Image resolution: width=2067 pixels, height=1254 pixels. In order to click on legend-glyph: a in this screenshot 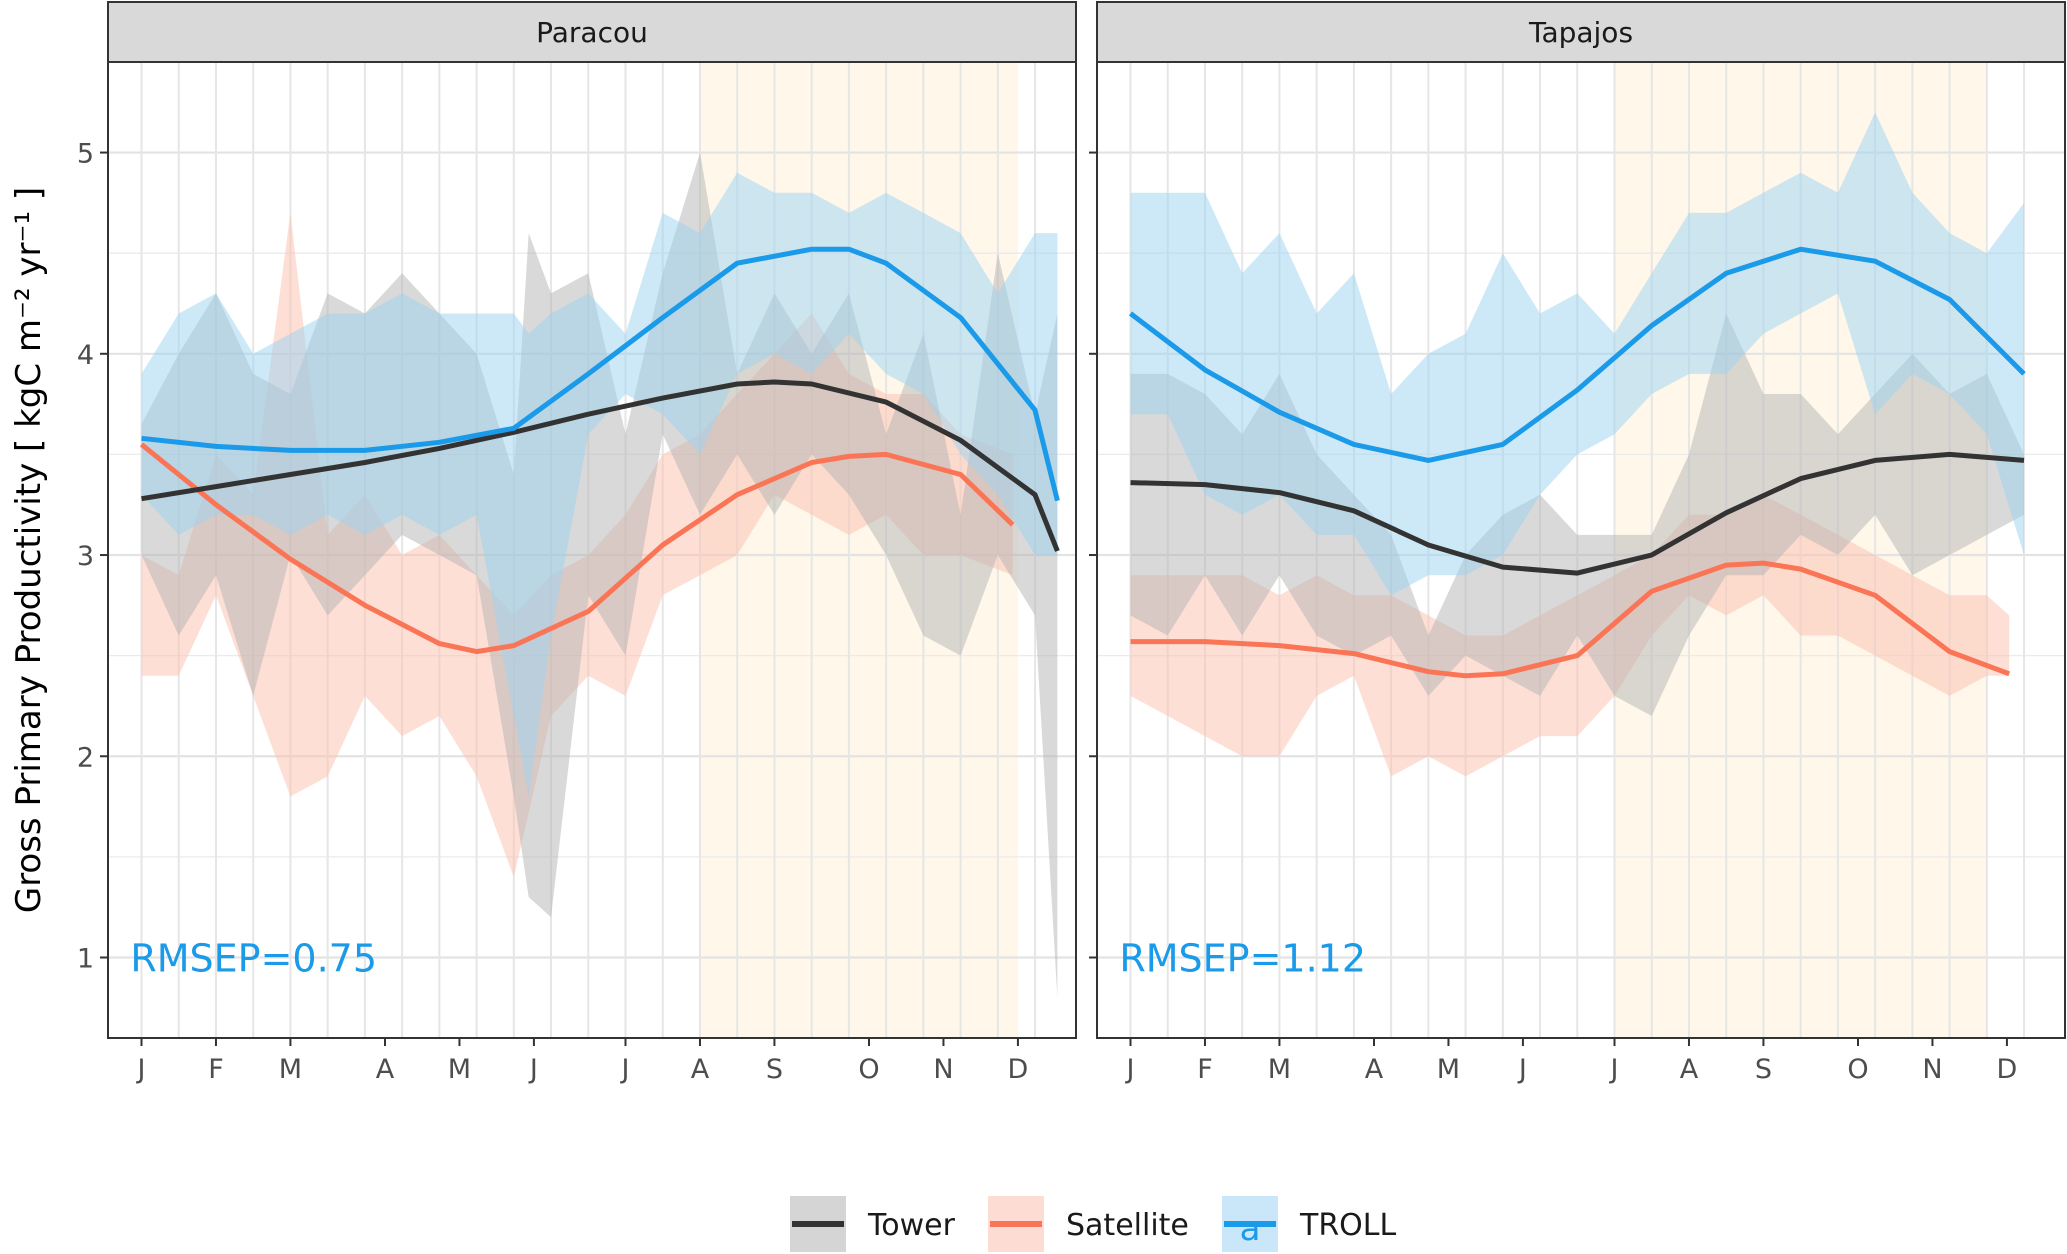, I will do `click(1250, 1229)`.